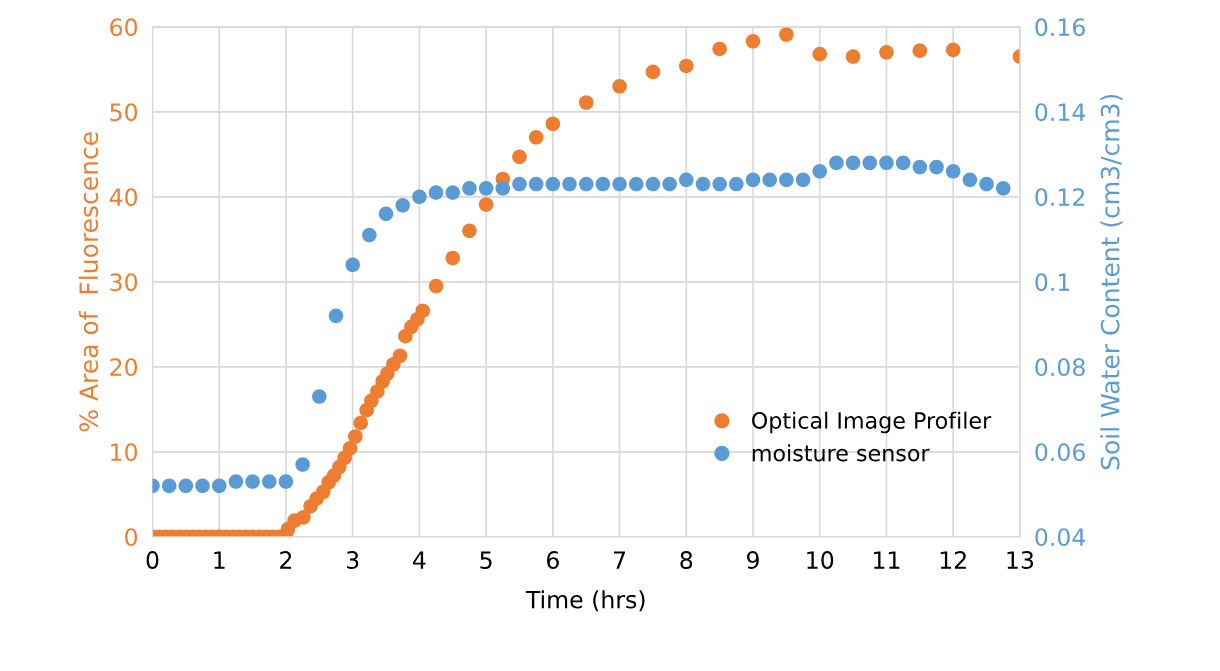  Describe the element at coordinates (124, 367) in the screenshot. I see `y-tick-label: 20` at that location.